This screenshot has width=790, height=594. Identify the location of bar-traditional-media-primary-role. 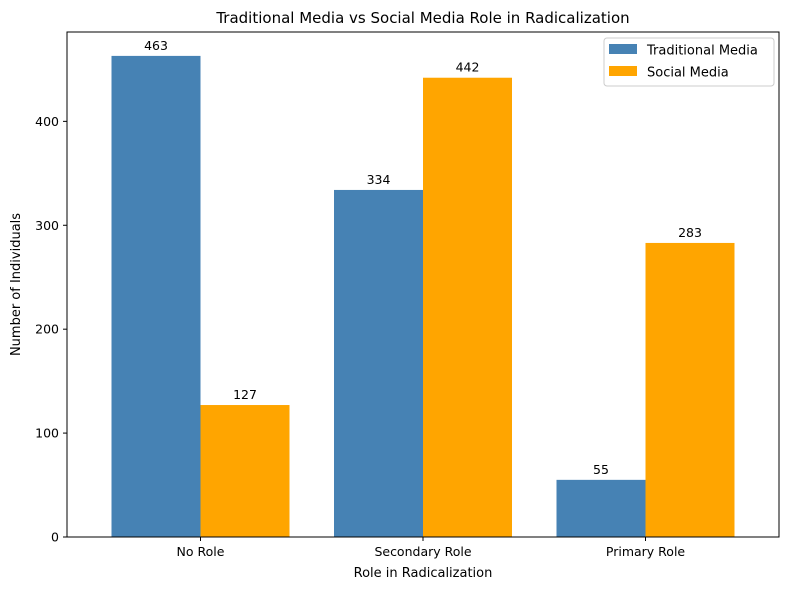
(601, 508).